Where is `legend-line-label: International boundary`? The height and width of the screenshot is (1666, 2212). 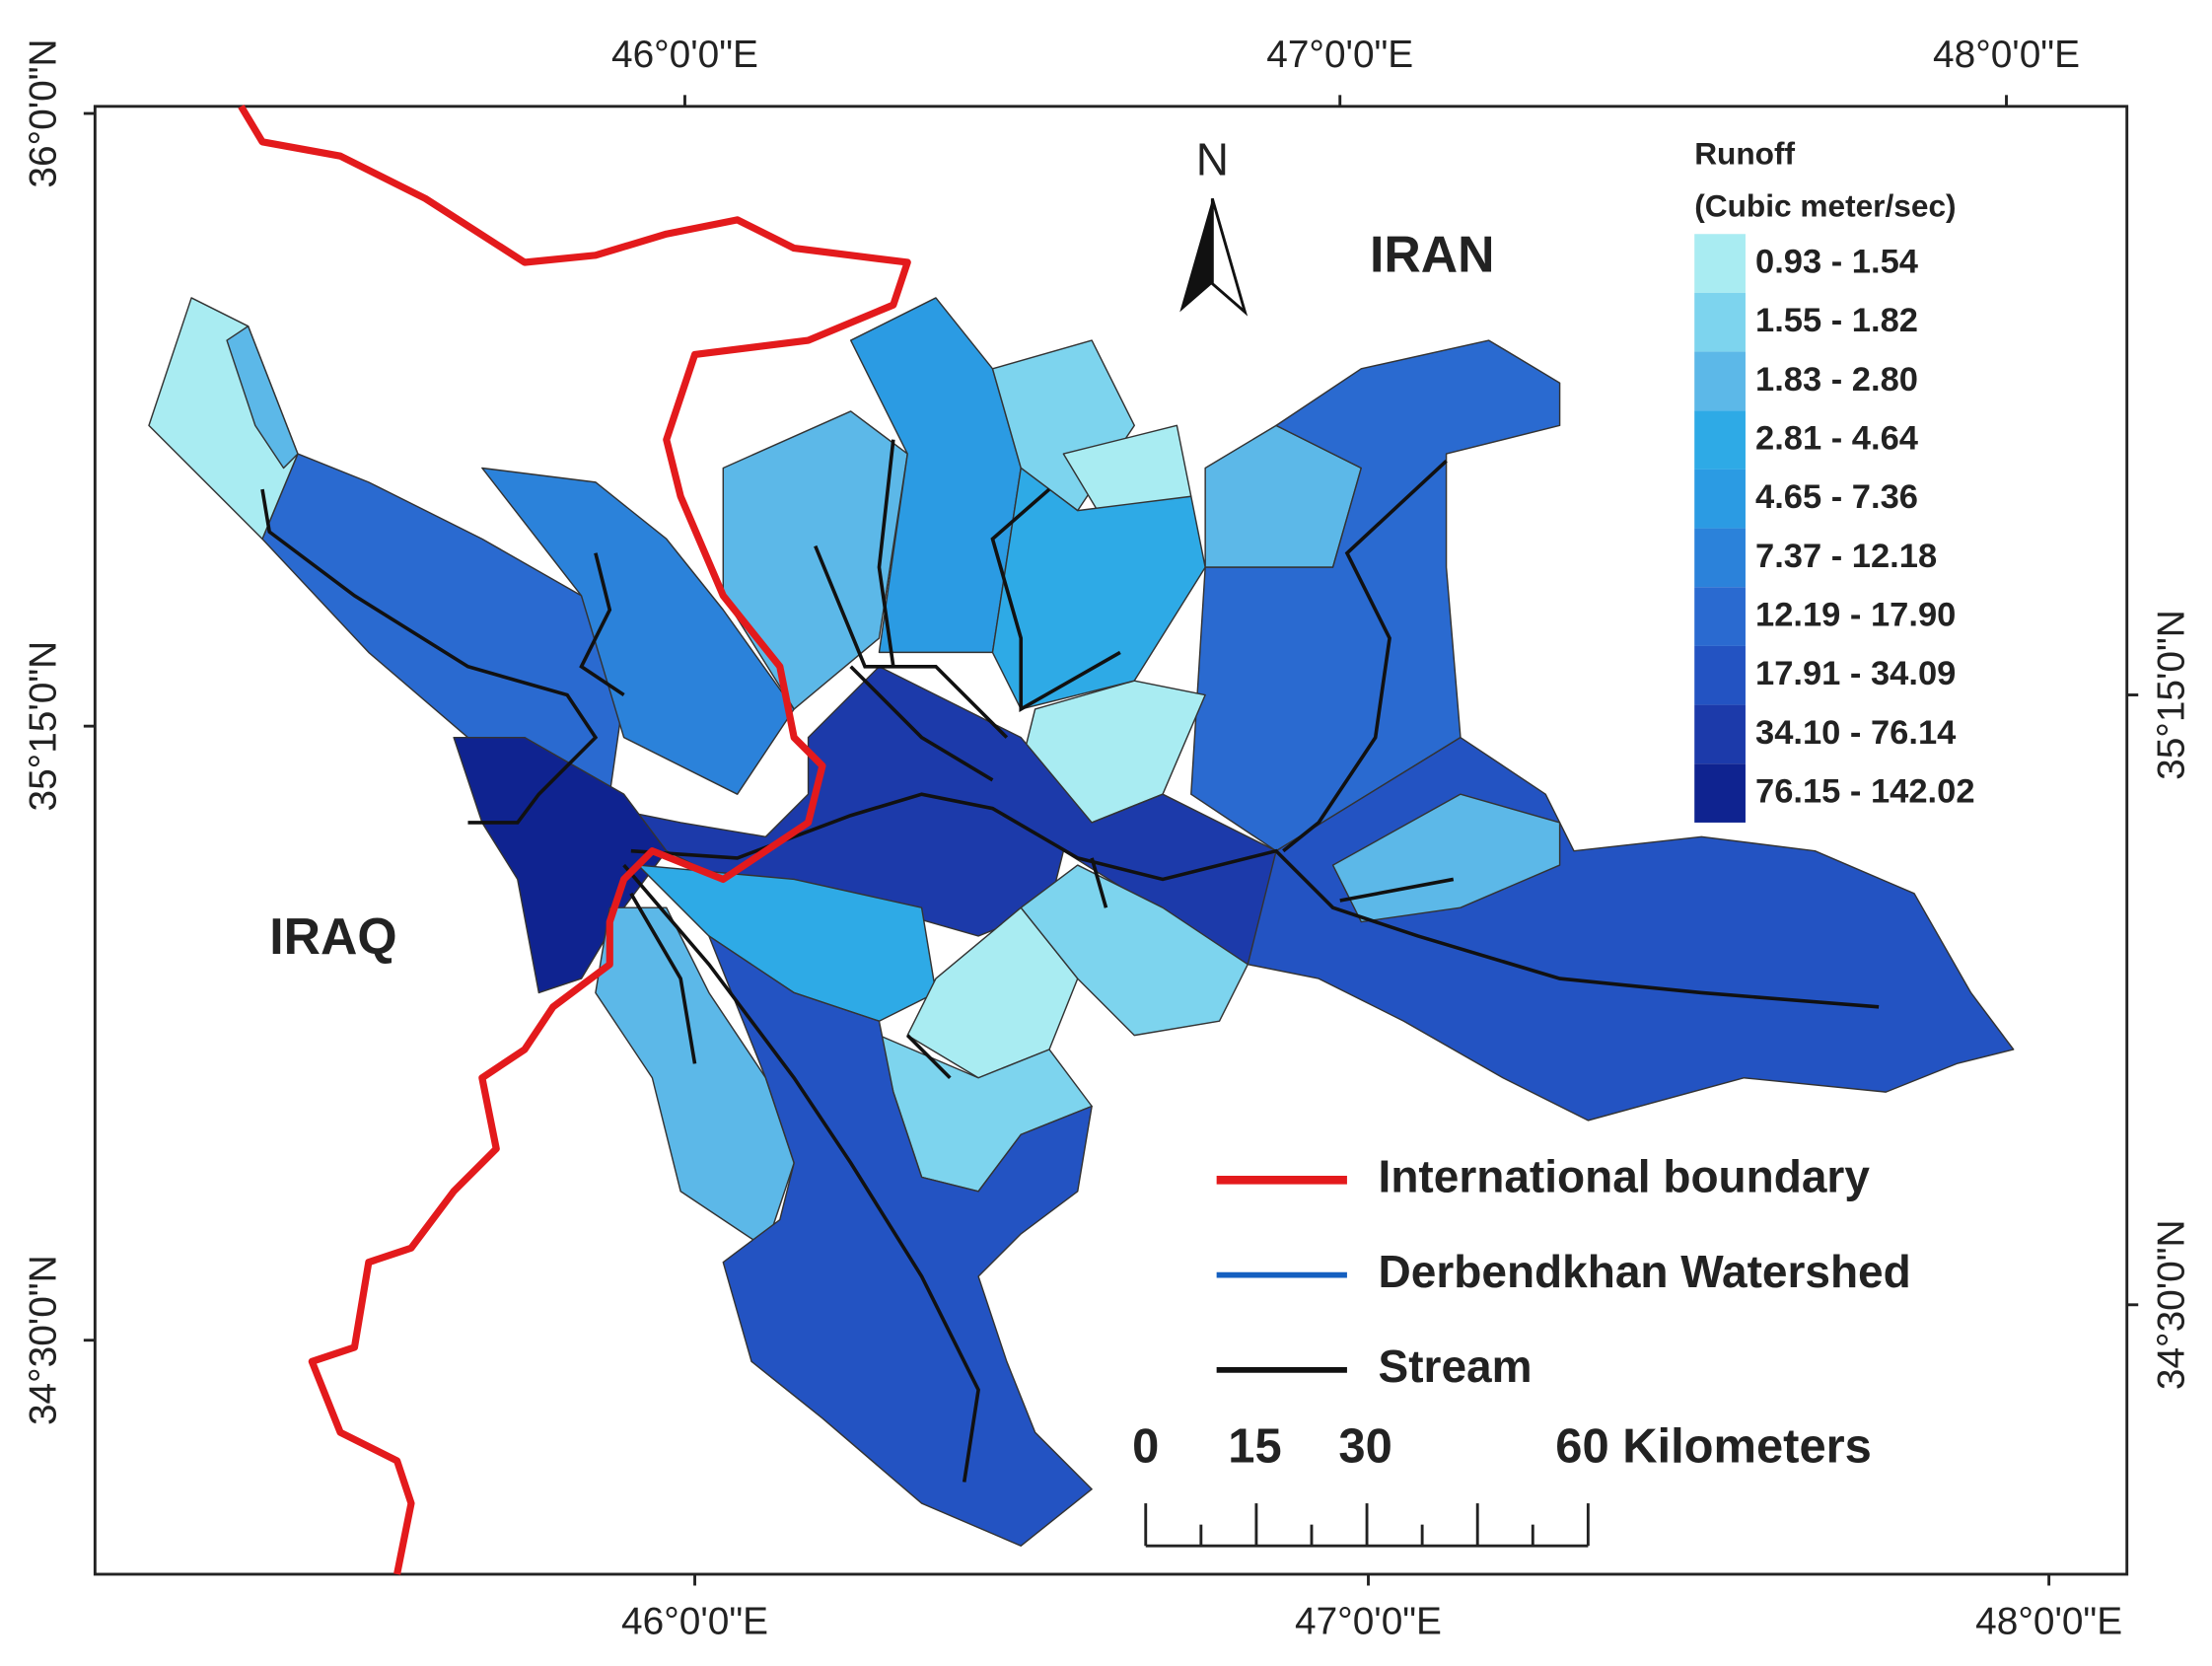 legend-line-label: International boundary is located at coordinates (1625, 1175).